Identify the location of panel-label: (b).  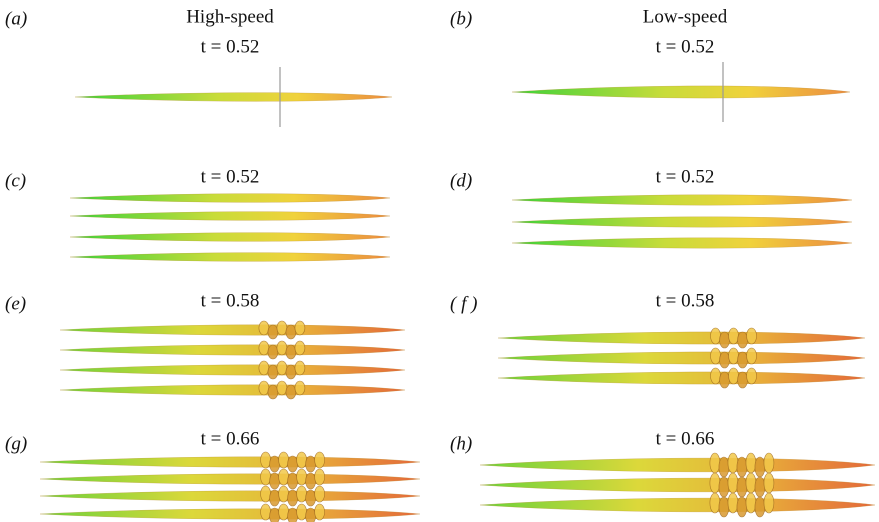
(461, 18).